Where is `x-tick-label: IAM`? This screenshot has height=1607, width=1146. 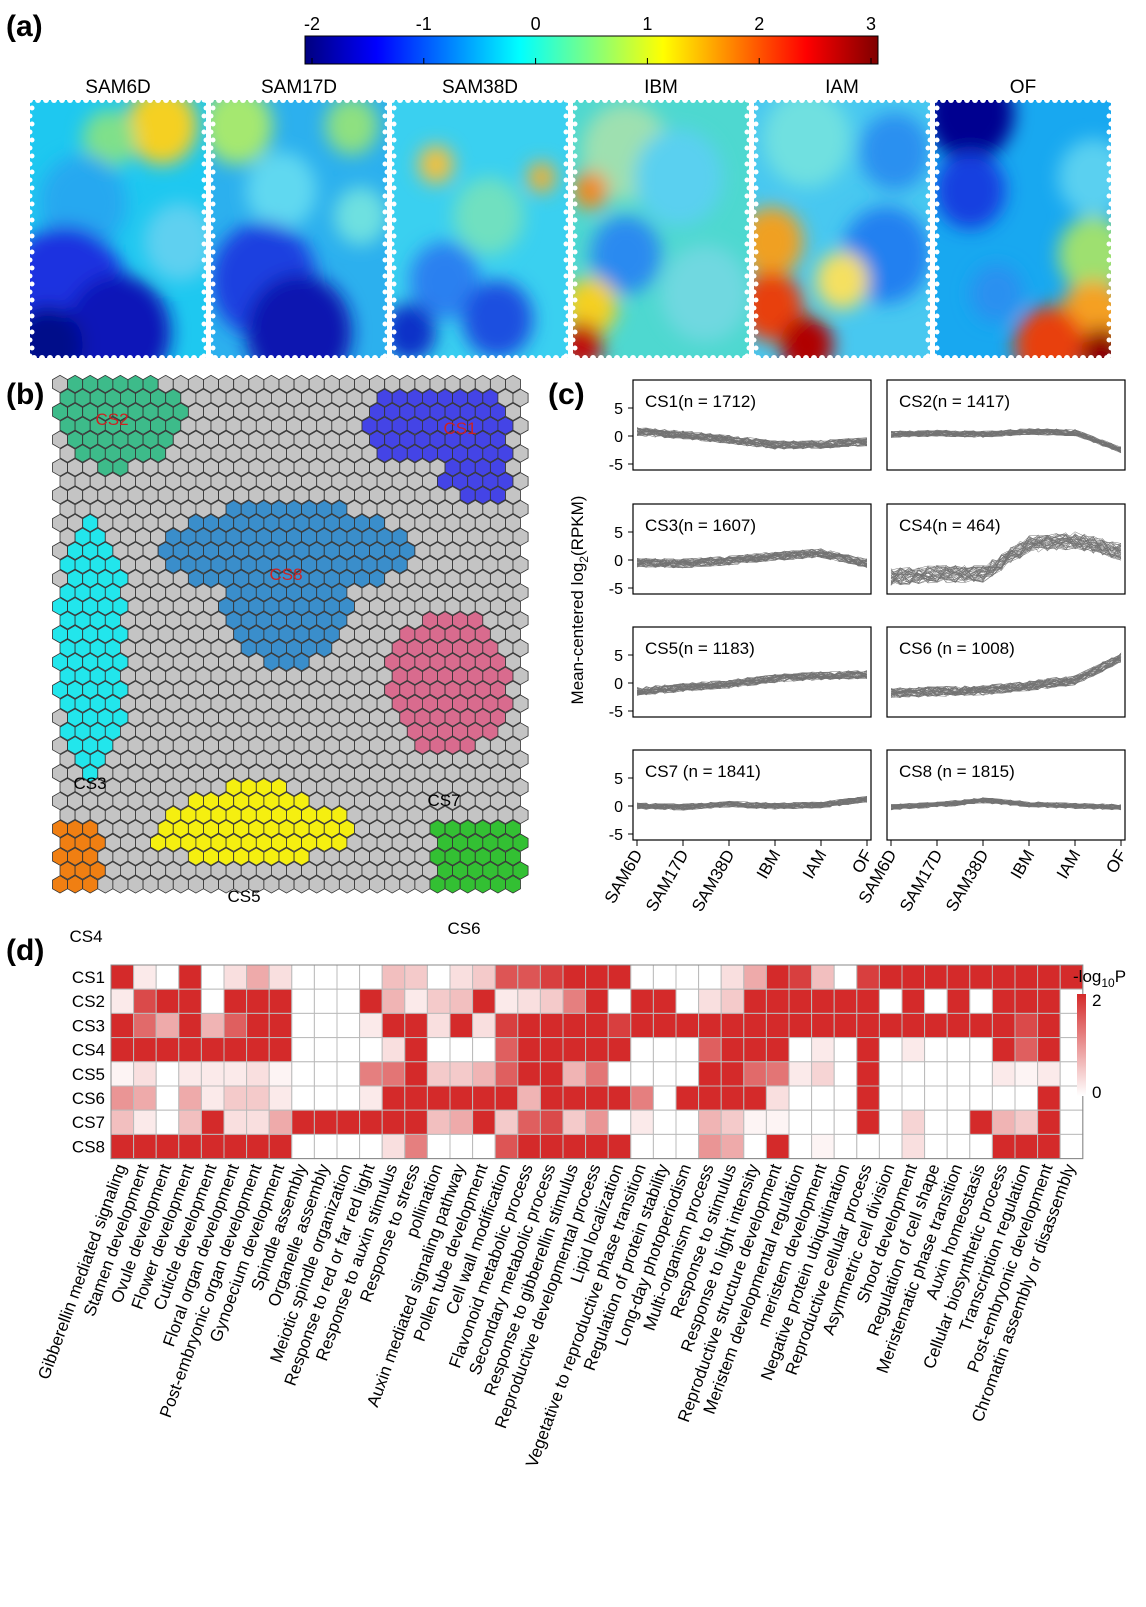
x-tick-label: IAM is located at coordinates (1069, 865).